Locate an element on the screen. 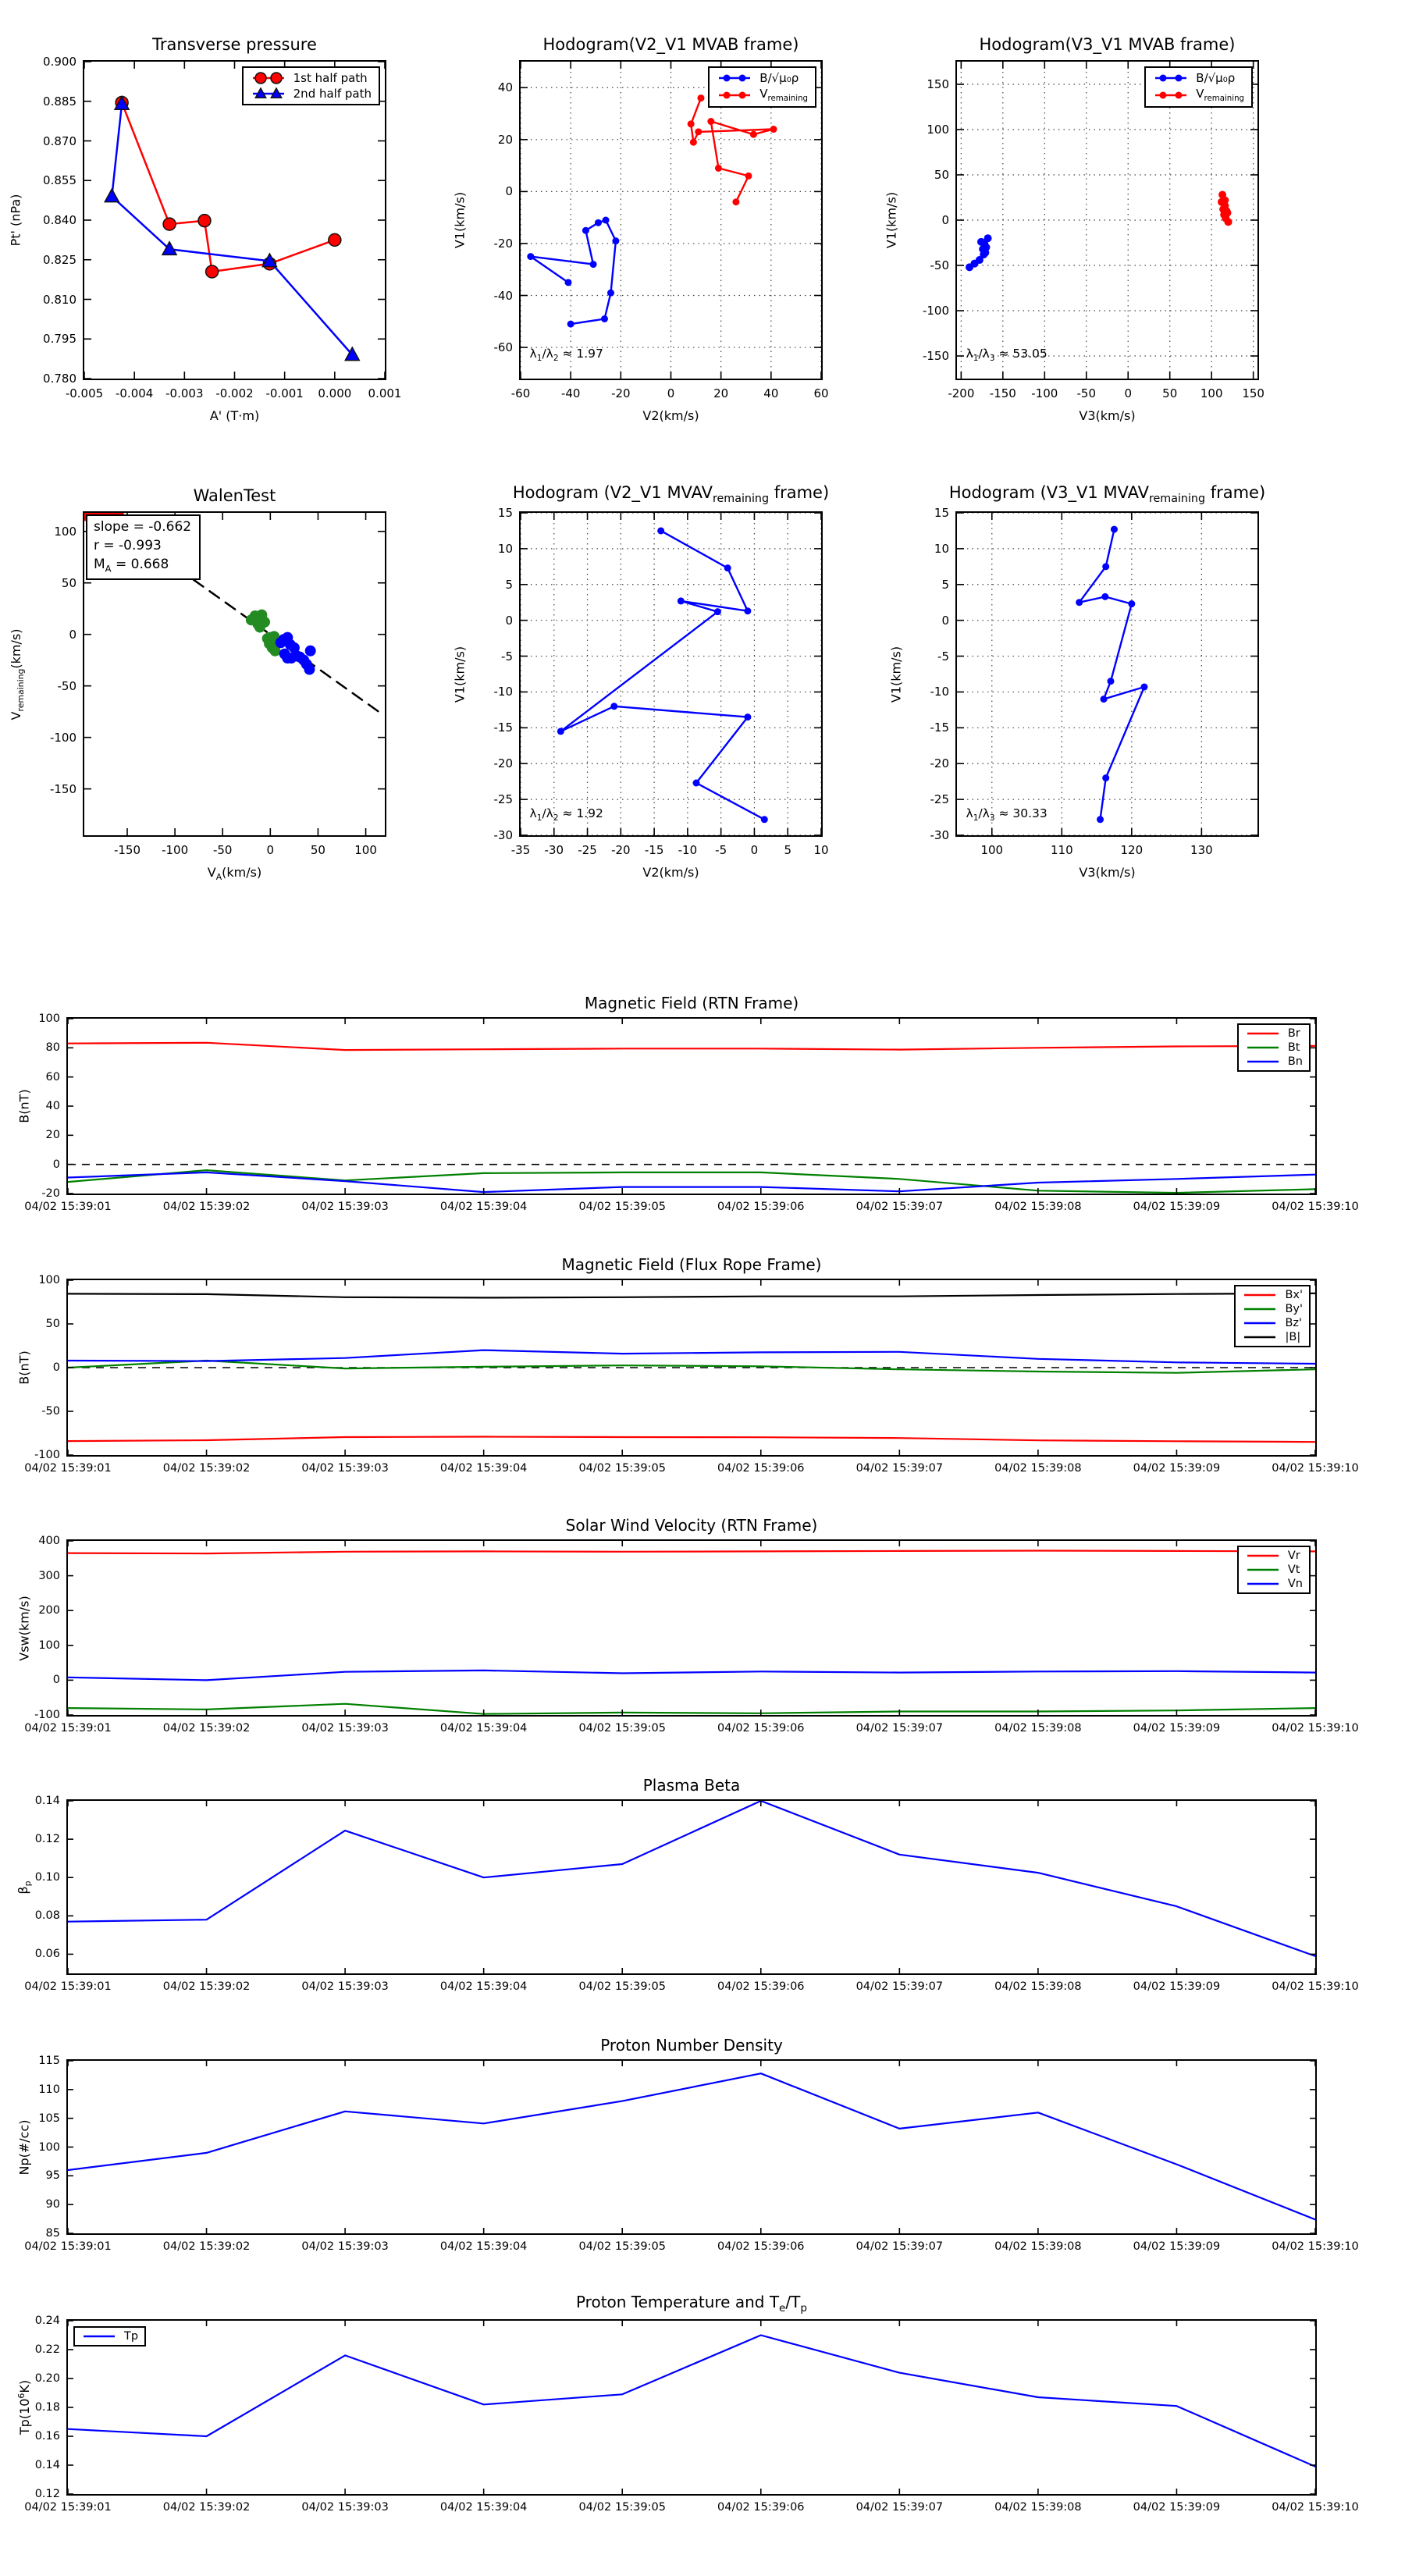 The width and height of the screenshot is (1405, 2576). hodogram-v2v1-mvab-ytick-3: 0 is located at coordinates (509, 191).